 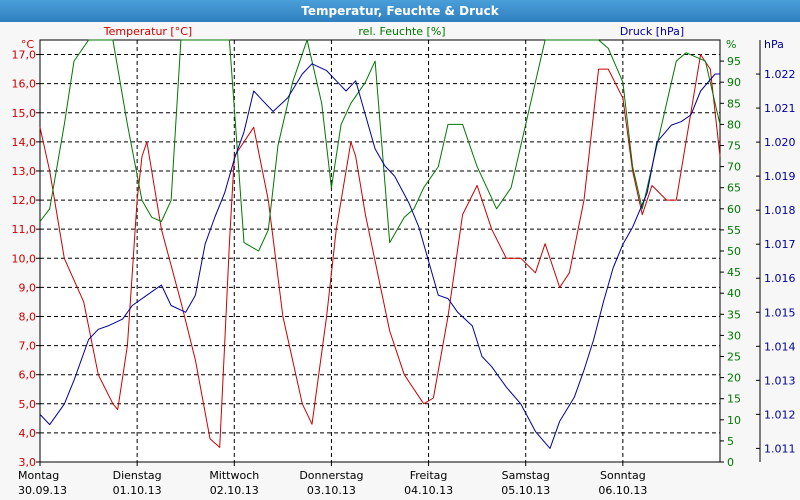 I want to click on pressure-tick-label: 1.012, so click(x=780, y=414).